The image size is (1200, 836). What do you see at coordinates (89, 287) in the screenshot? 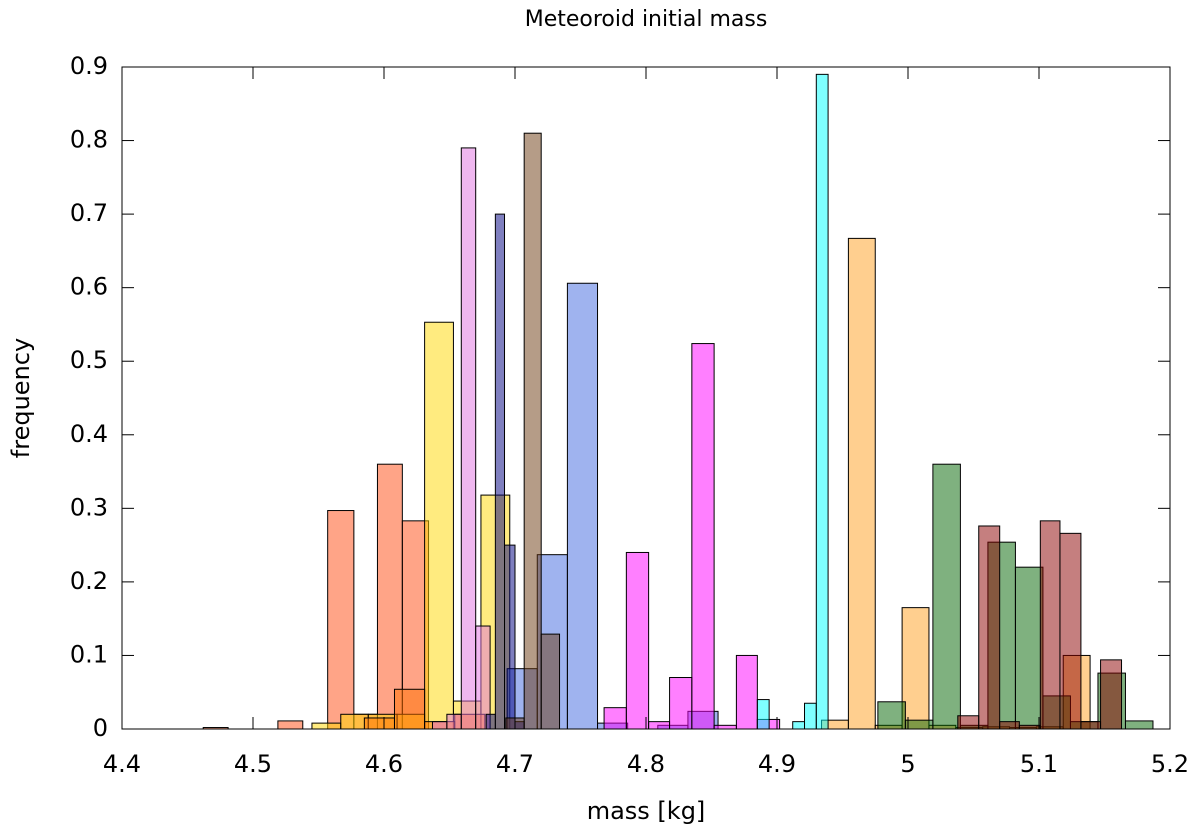
I see `y-tick-label: 0.6` at bounding box center [89, 287].